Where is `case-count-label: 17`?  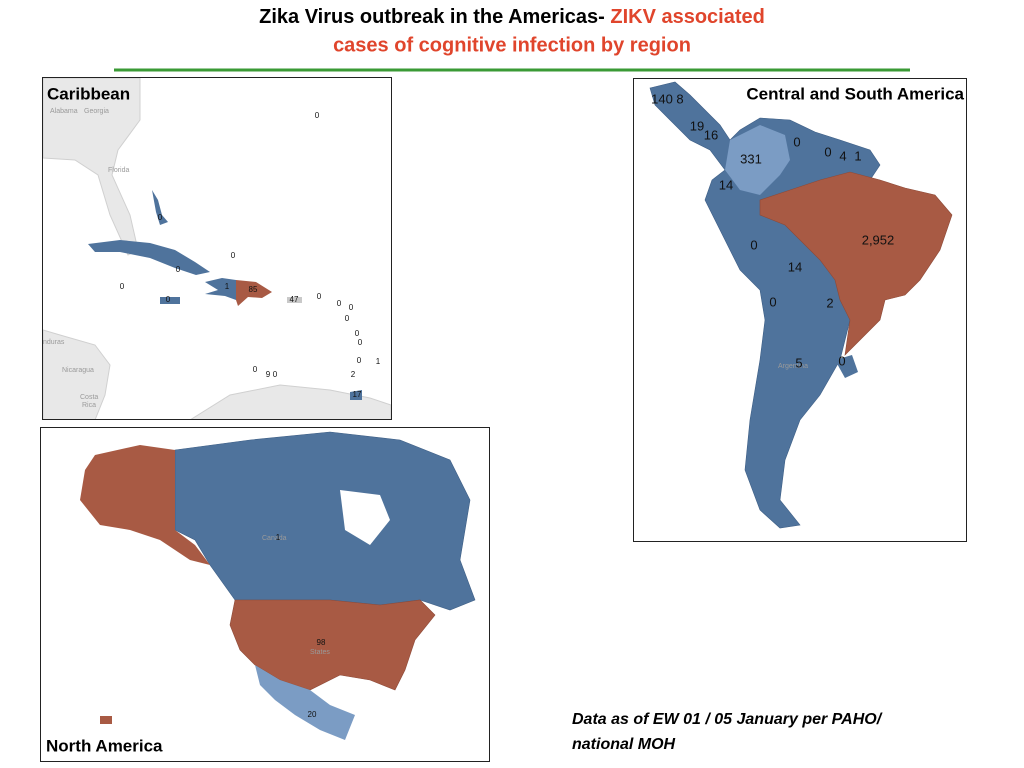
case-count-label: 17 is located at coordinates (357, 394).